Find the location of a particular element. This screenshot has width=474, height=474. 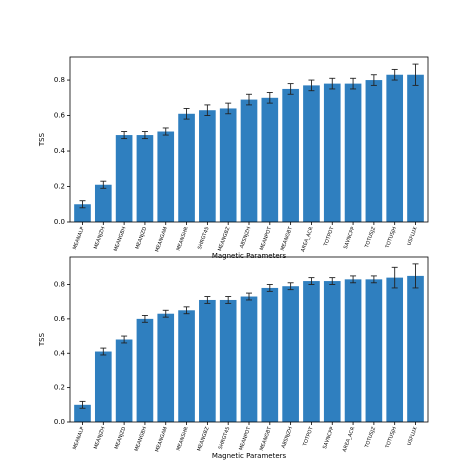

y-tick-label: 0.8 is located at coordinates (59, 285).